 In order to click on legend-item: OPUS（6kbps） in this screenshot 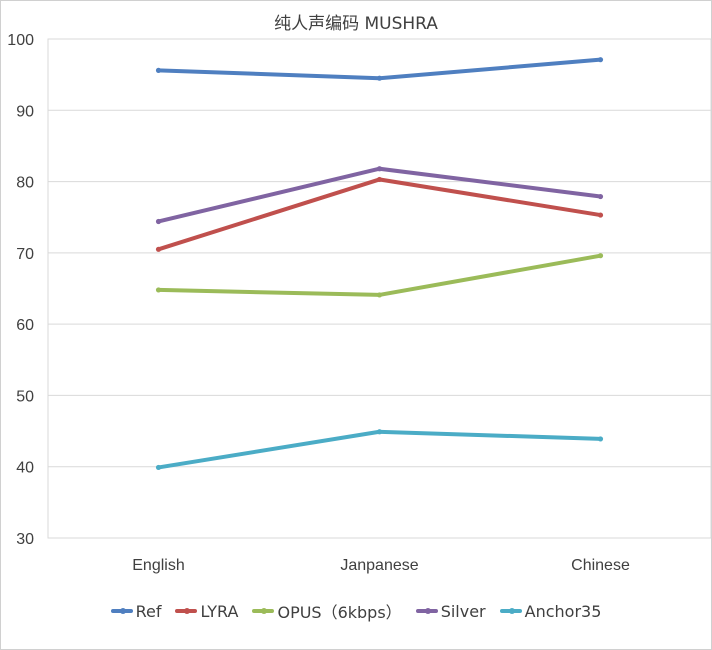, I will do `click(327, 611)`.